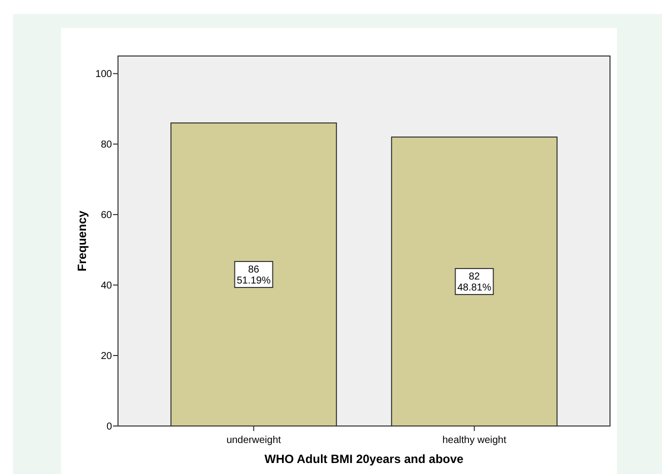 The width and height of the screenshot is (662, 474). I want to click on y-tick-label: 0, so click(109, 427).